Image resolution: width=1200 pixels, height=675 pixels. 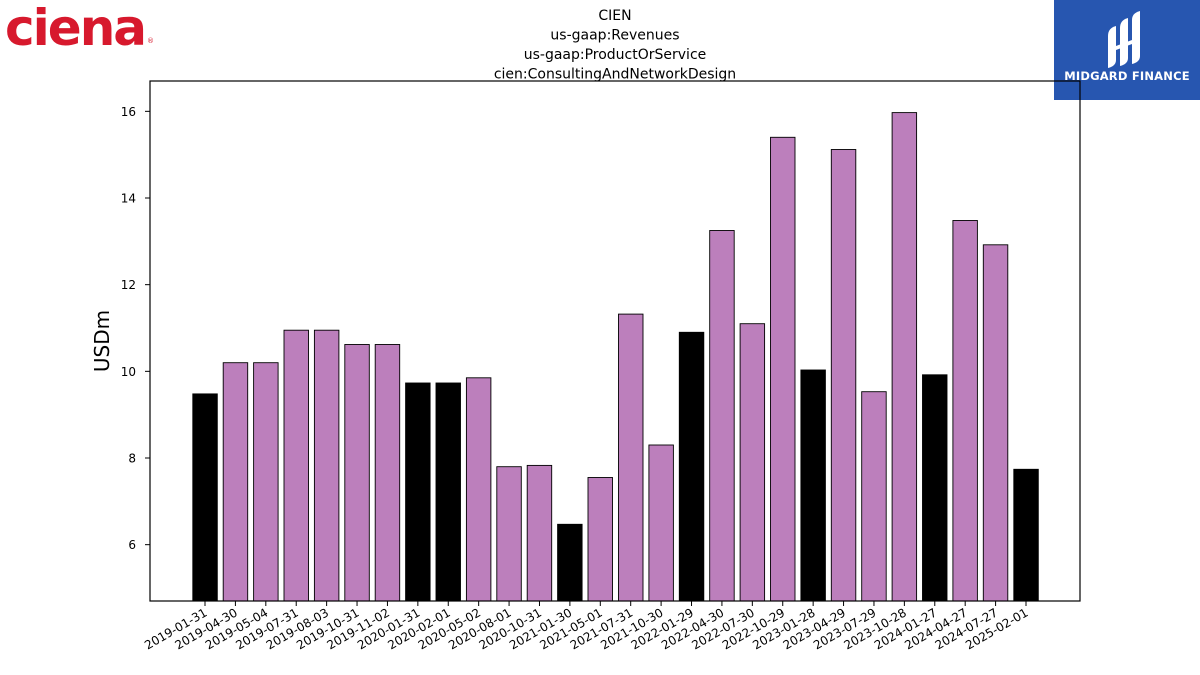 I want to click on ciena-logo: ciena ®, so click(x=80, y=28).